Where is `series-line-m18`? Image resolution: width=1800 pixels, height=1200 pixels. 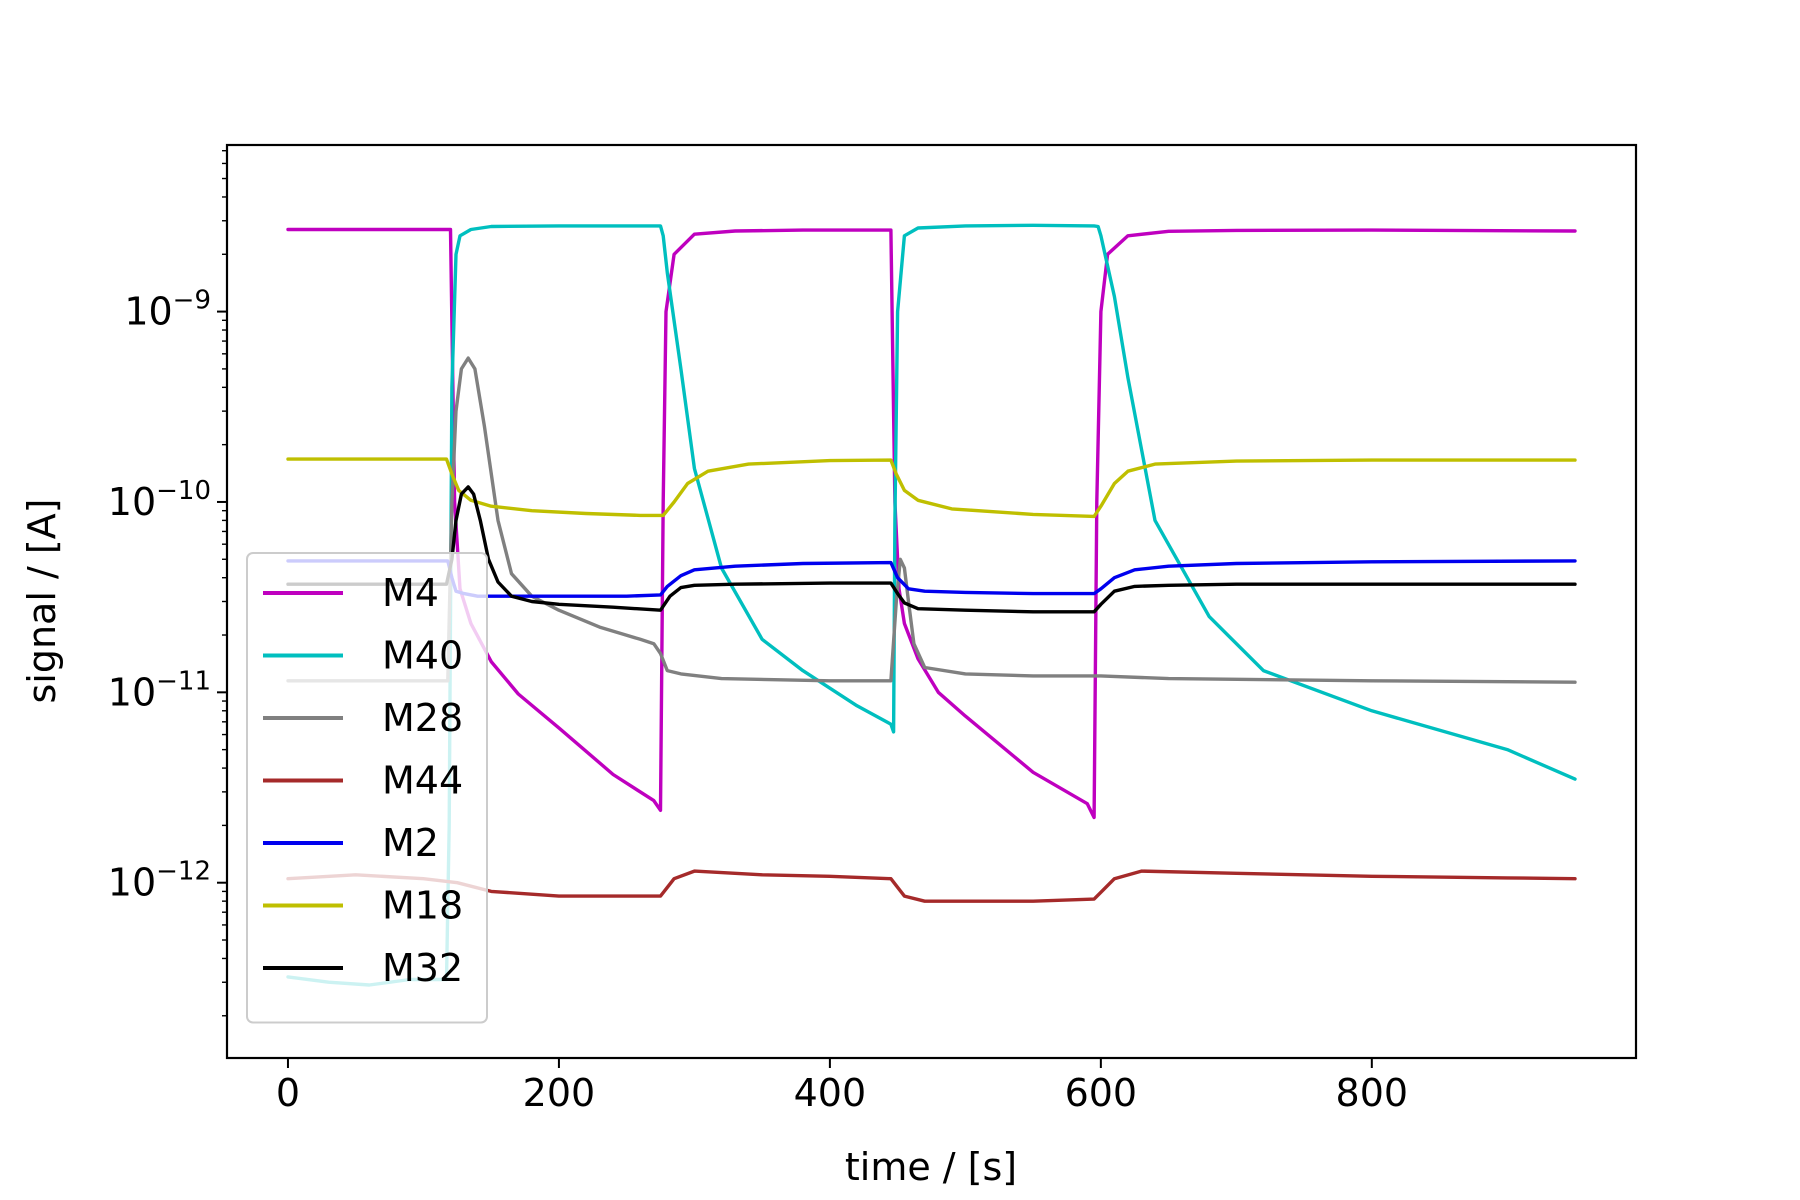 series-line-m18 is located at coordinates (931, 488).